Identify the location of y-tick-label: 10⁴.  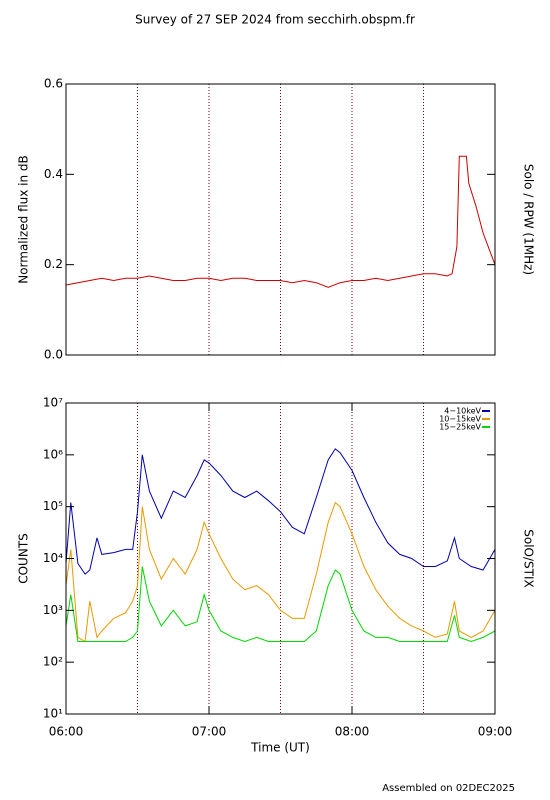
(53, 558).